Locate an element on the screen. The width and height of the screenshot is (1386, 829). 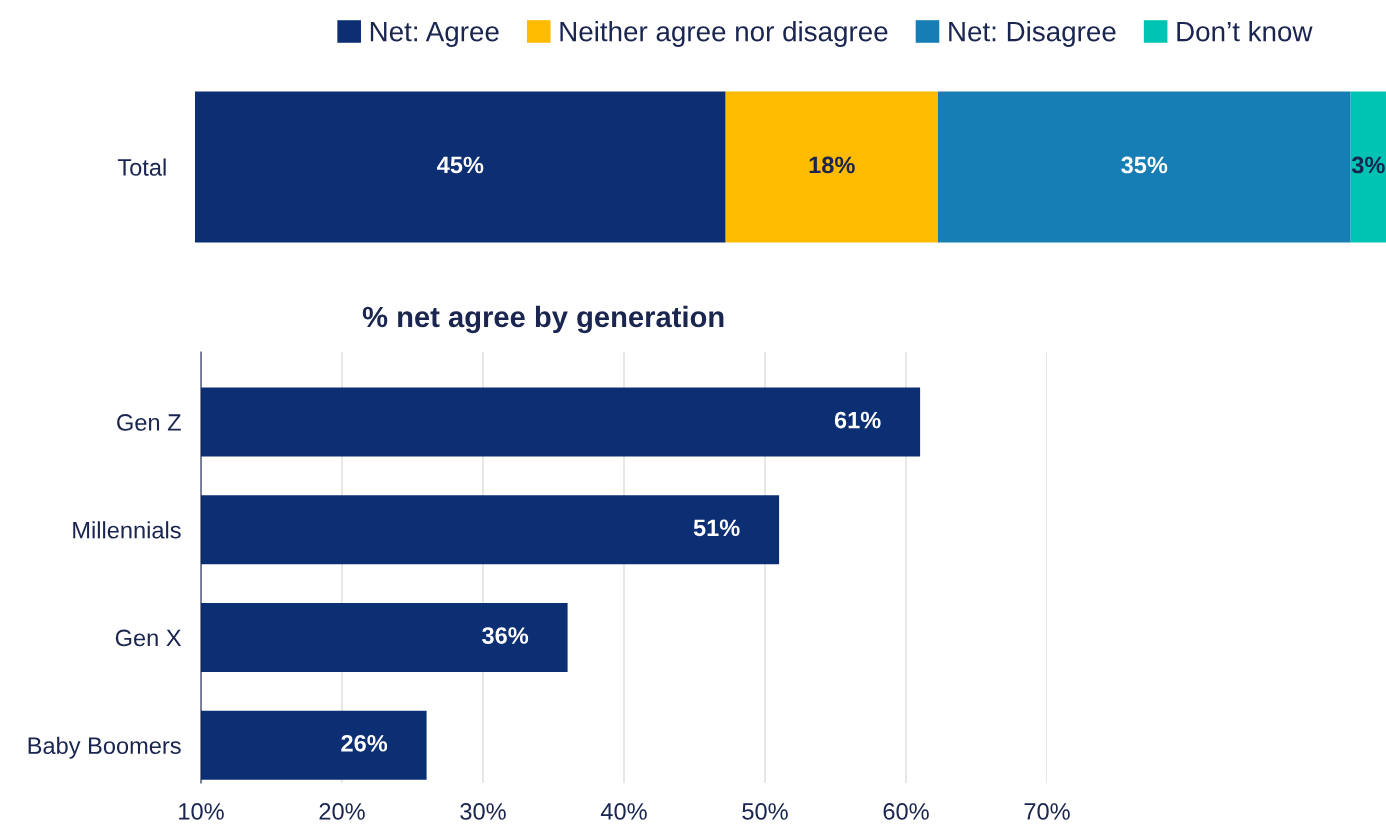
data-label: 45% is located at coordinates (460, 165).